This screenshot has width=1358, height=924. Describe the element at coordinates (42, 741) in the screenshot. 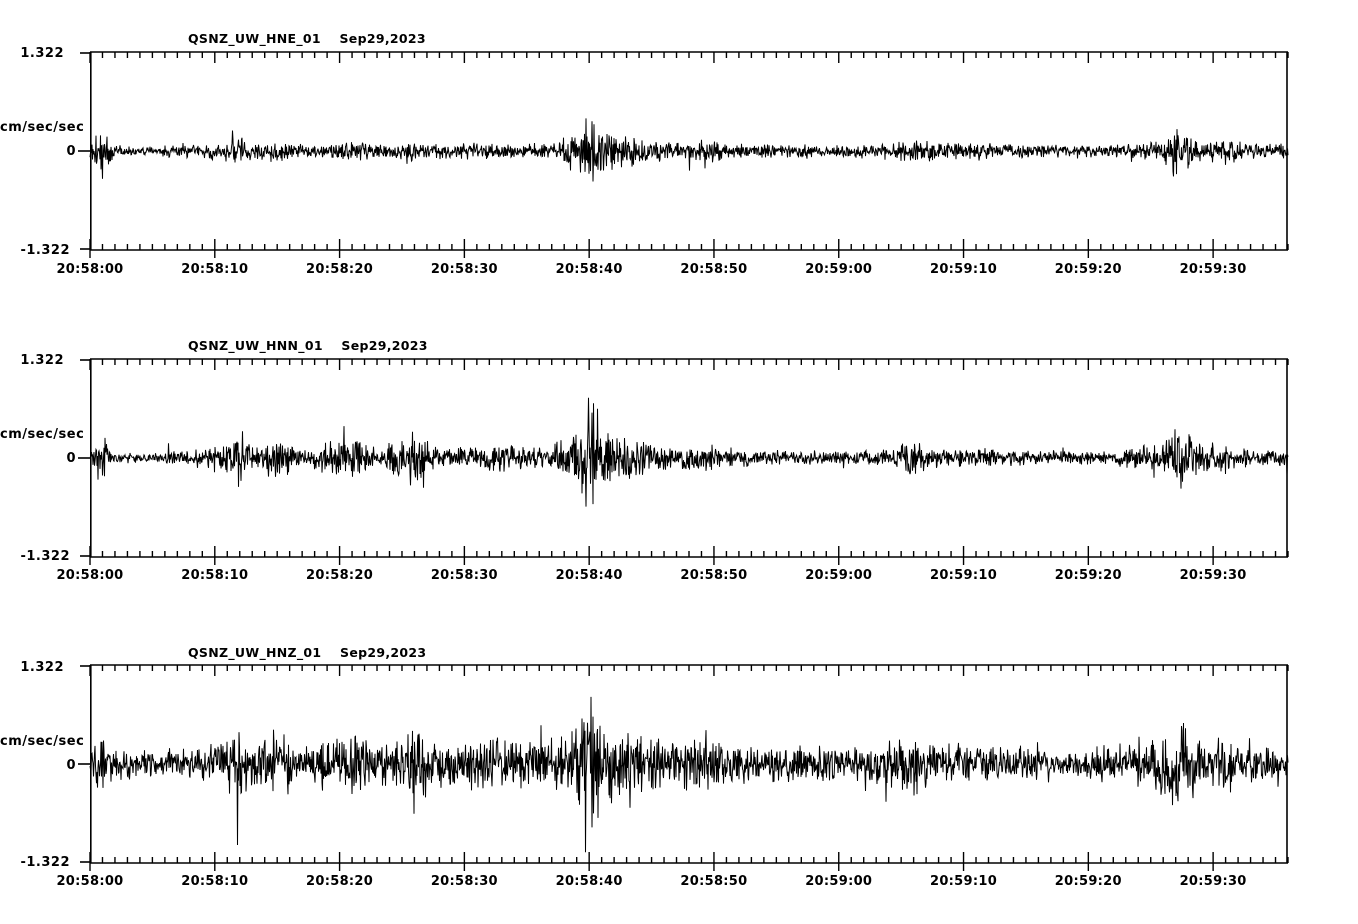

I see `y-axis-unit-label-hnz: cm/sec/sec` at that location.